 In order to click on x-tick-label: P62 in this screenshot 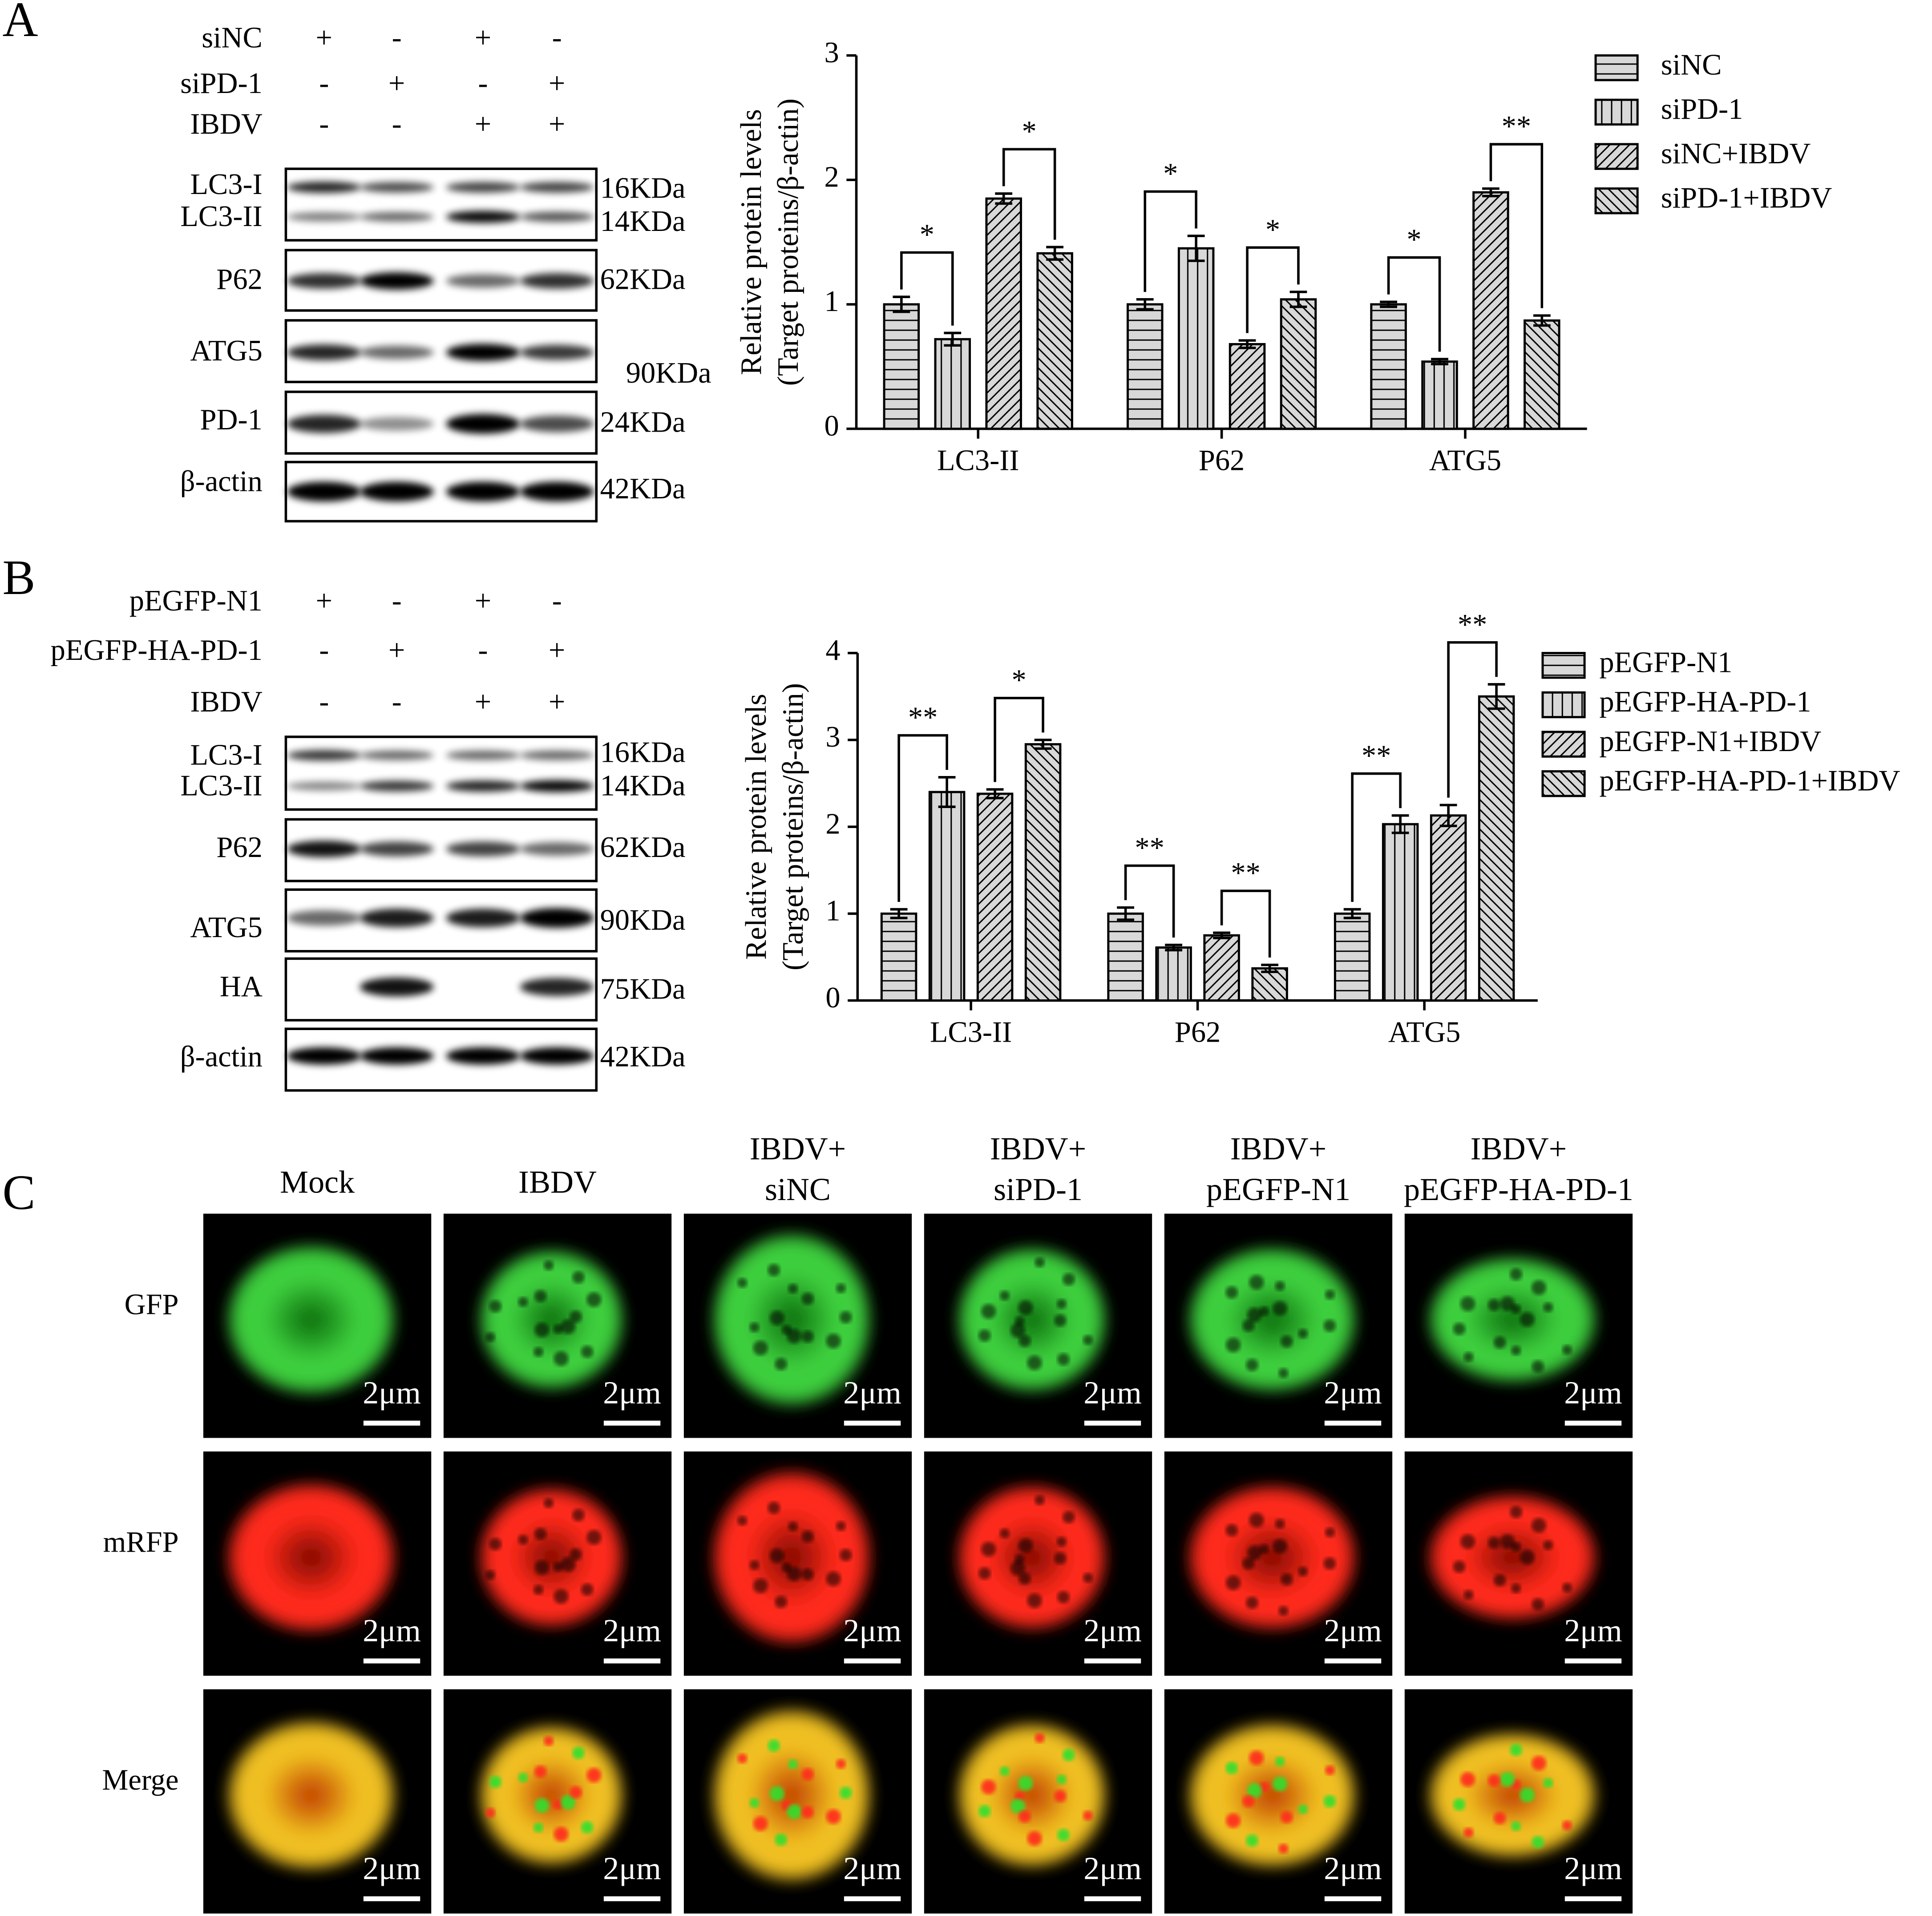, I will do `click(1198, 1032)`.